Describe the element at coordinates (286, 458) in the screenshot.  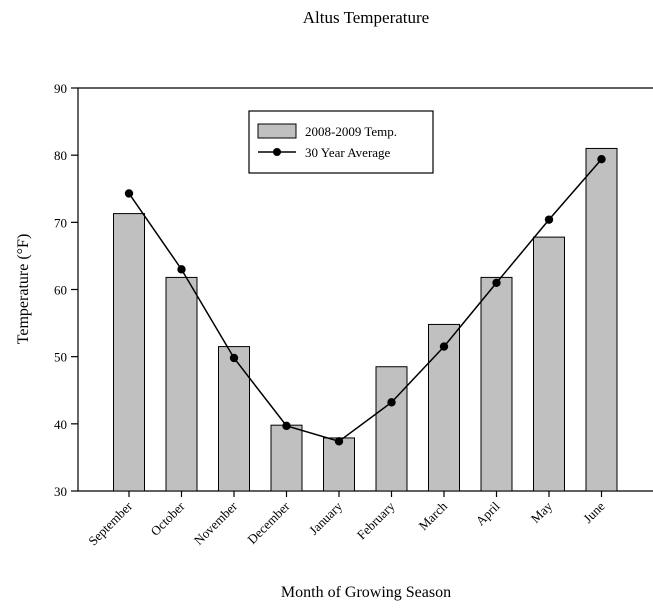
I see `bar-december` at that location.